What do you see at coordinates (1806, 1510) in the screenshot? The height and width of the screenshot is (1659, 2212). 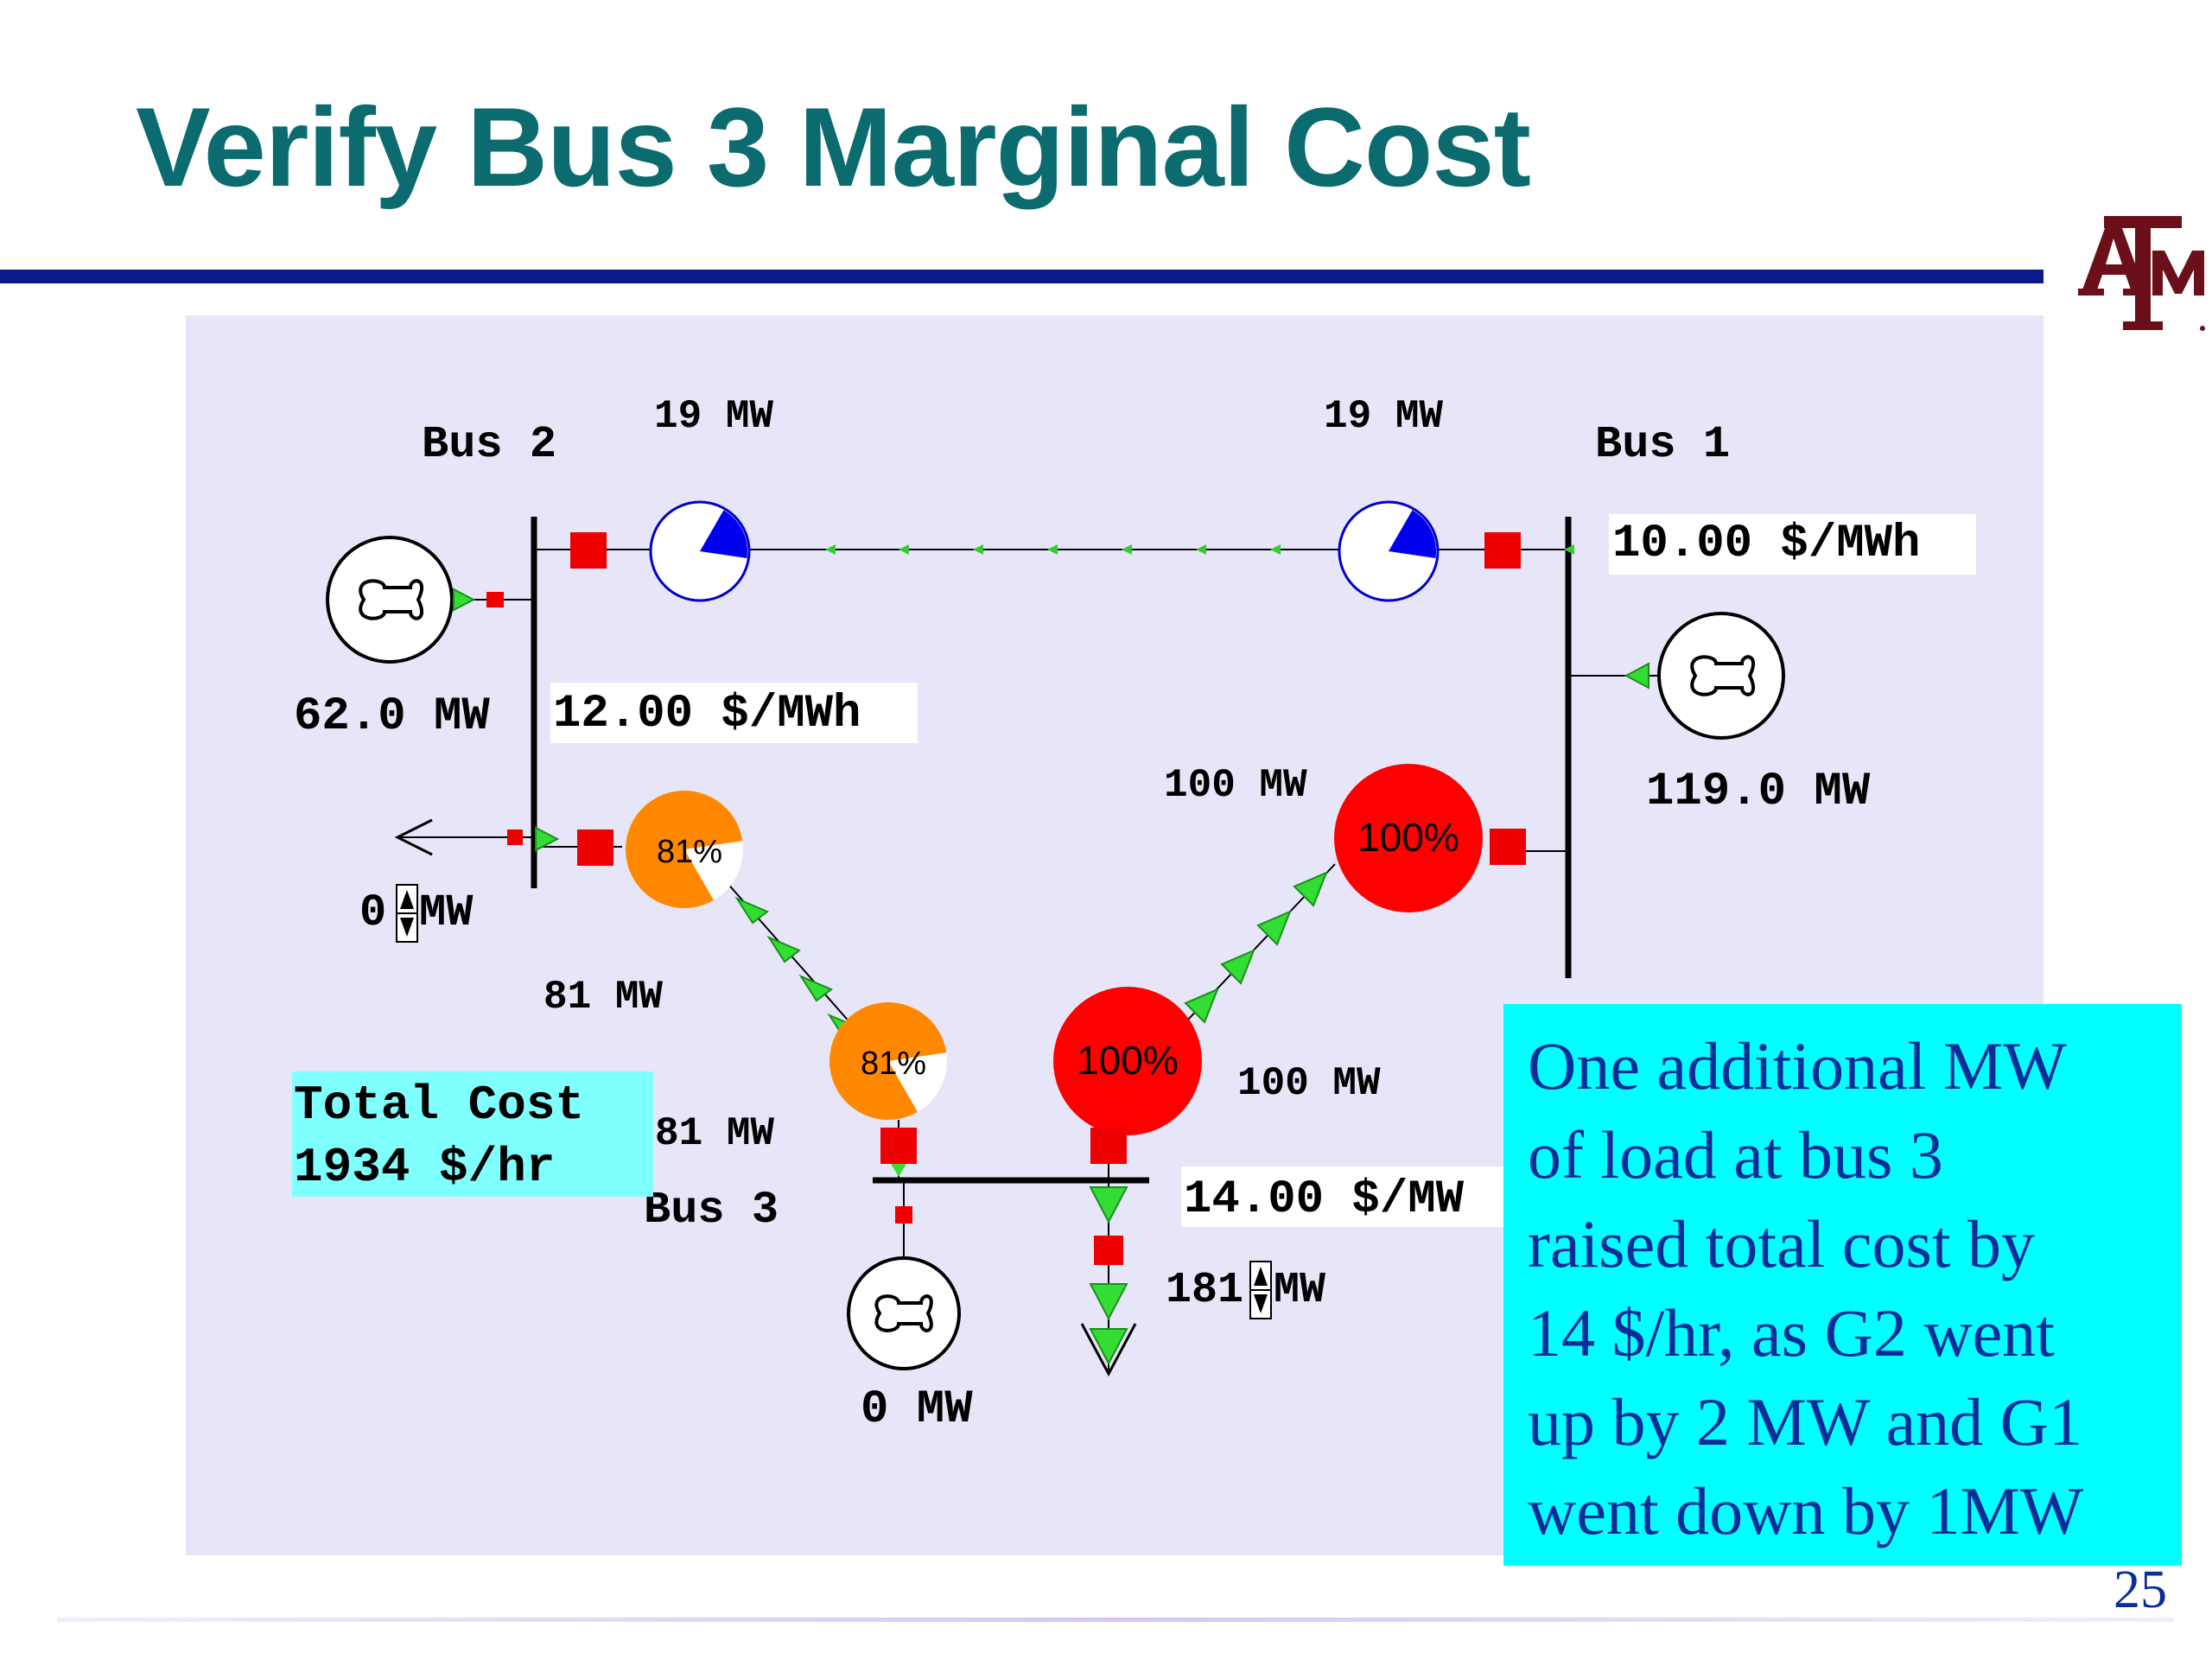 I see `callout-line: went down by 1MW` at bounding box center [1806, 1510].